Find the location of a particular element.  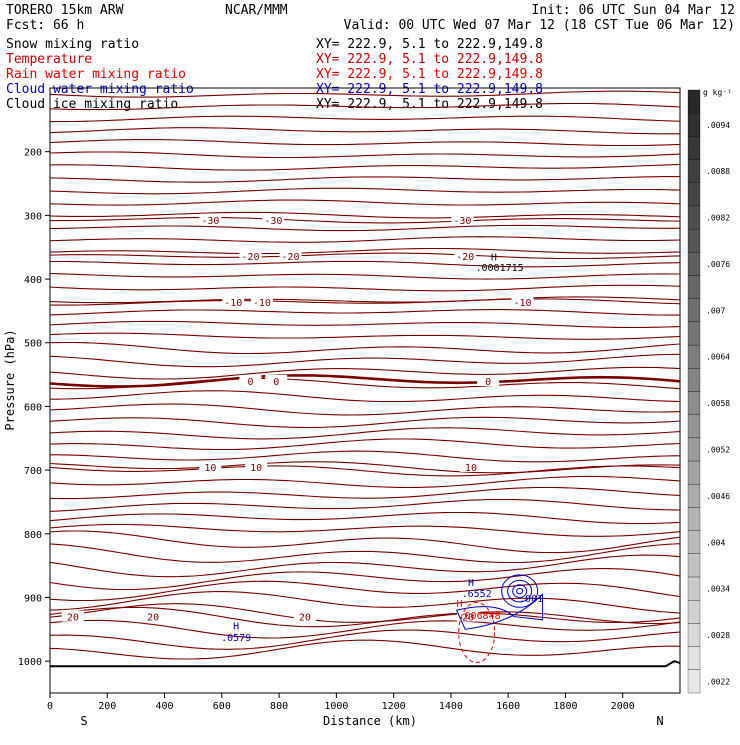

annotation-label: .0579 is located at coordinates (236, 638).